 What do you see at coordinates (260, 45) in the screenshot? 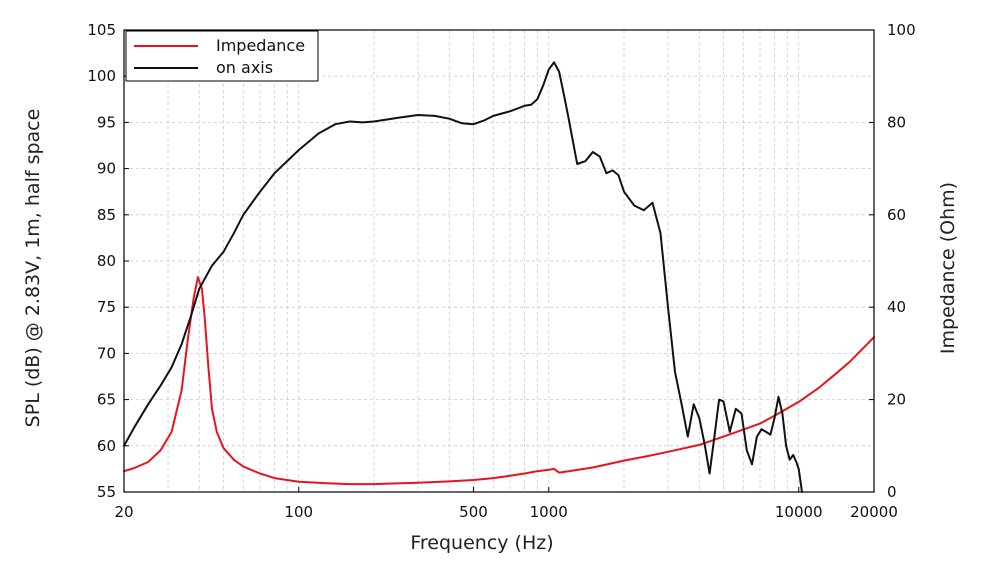
I see `legend-label-impedance: Impedance` at bounding box center [260, 45].